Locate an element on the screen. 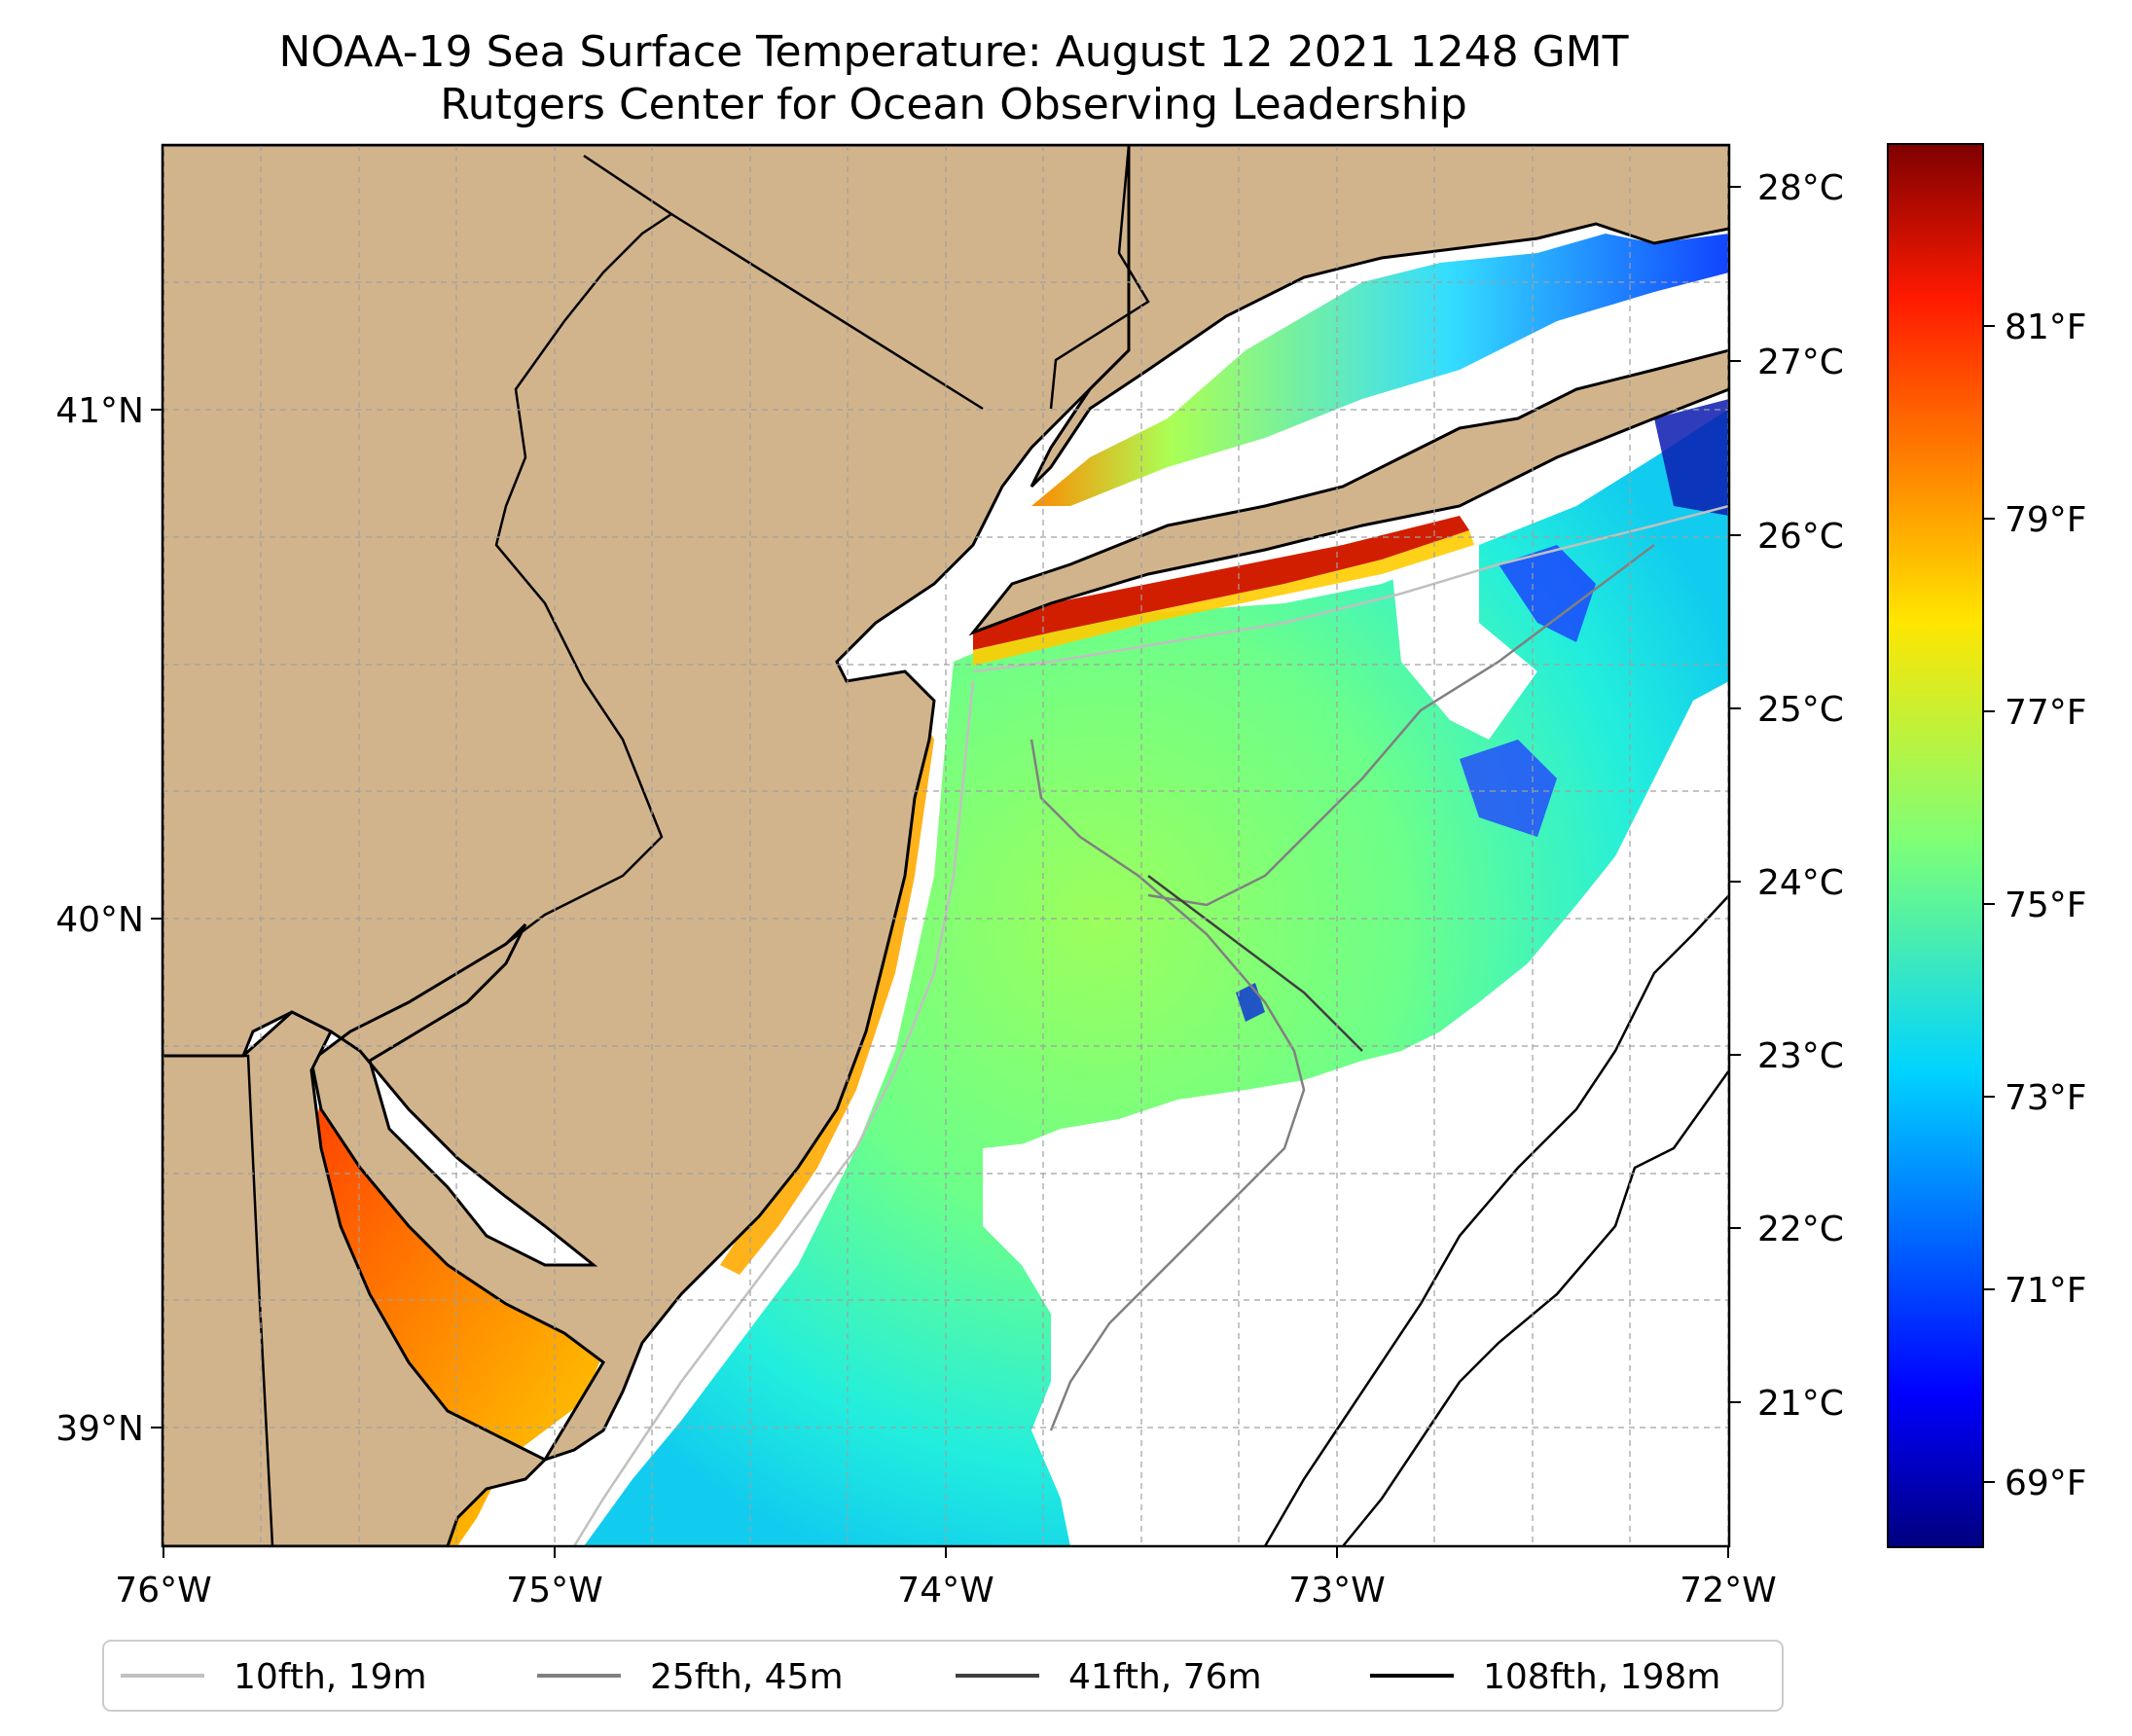 The height and width of the screenshot is (1736, 2132). x-tick-label: 75°W is located at coordinates (554, 1591).